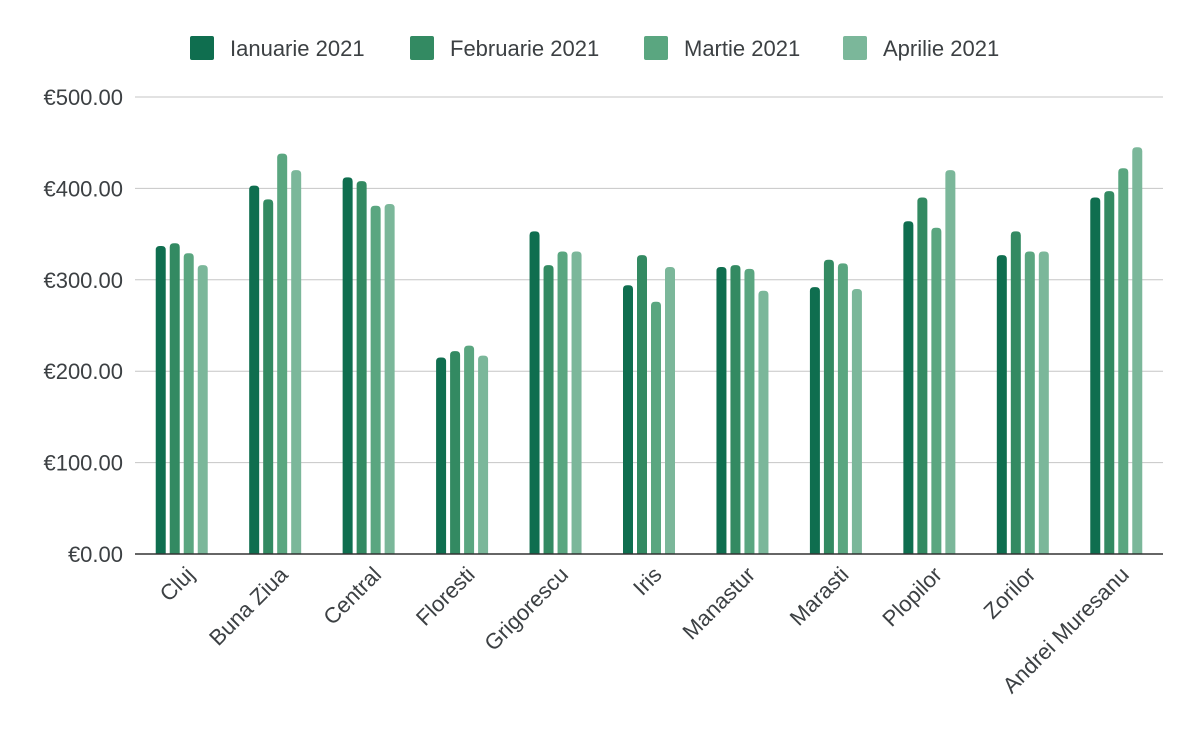 The image size is (1200, 742). I want to click on x-tick-label: Iris, so click(647, 581).